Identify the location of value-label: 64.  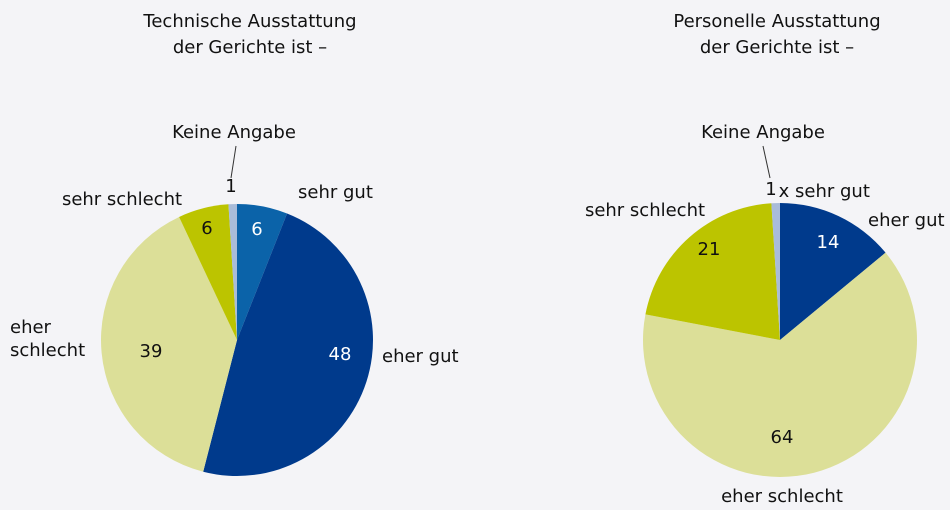
(782, 437).